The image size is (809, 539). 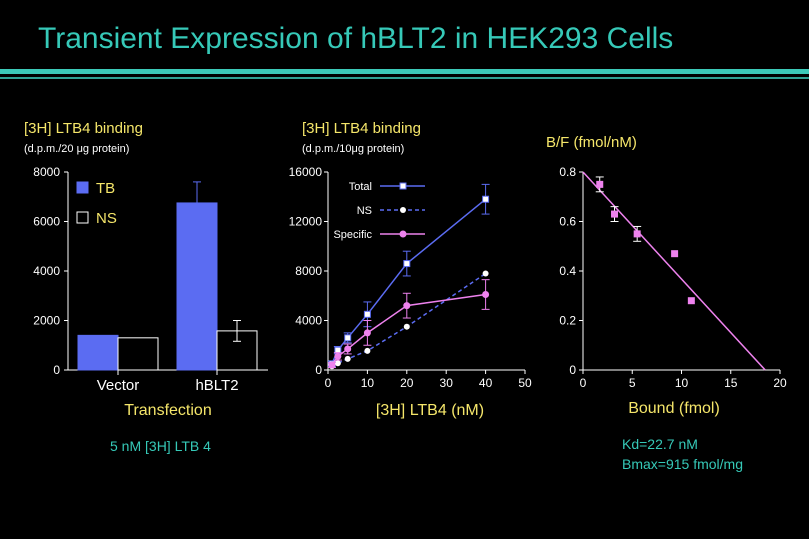 What do you see at coordinates (361, 128) in the screenshot?
I see `chart2-ylabel: [3H] LTB4 binding` at bounding box center [361, 128].